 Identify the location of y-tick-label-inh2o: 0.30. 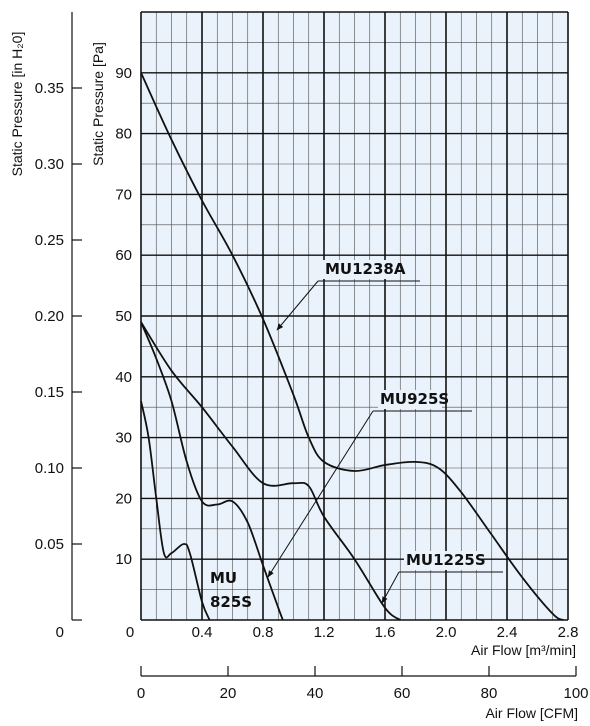
(49, 164).